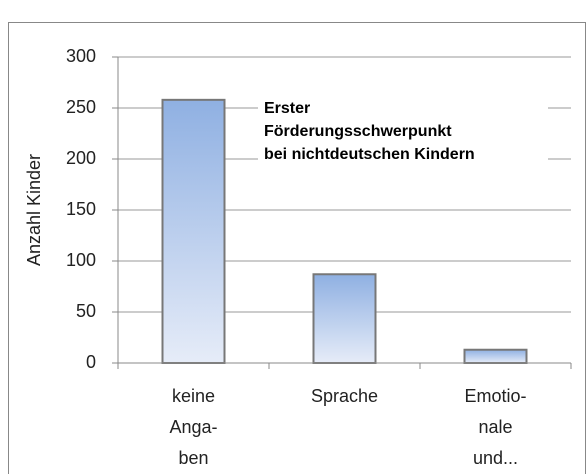 The height and width of the screenshot is (474, 588). What do you see at coordinates (495, 427) in the screenshot?
I see `x-tick-label: nale` at bounding box center [495, 427].